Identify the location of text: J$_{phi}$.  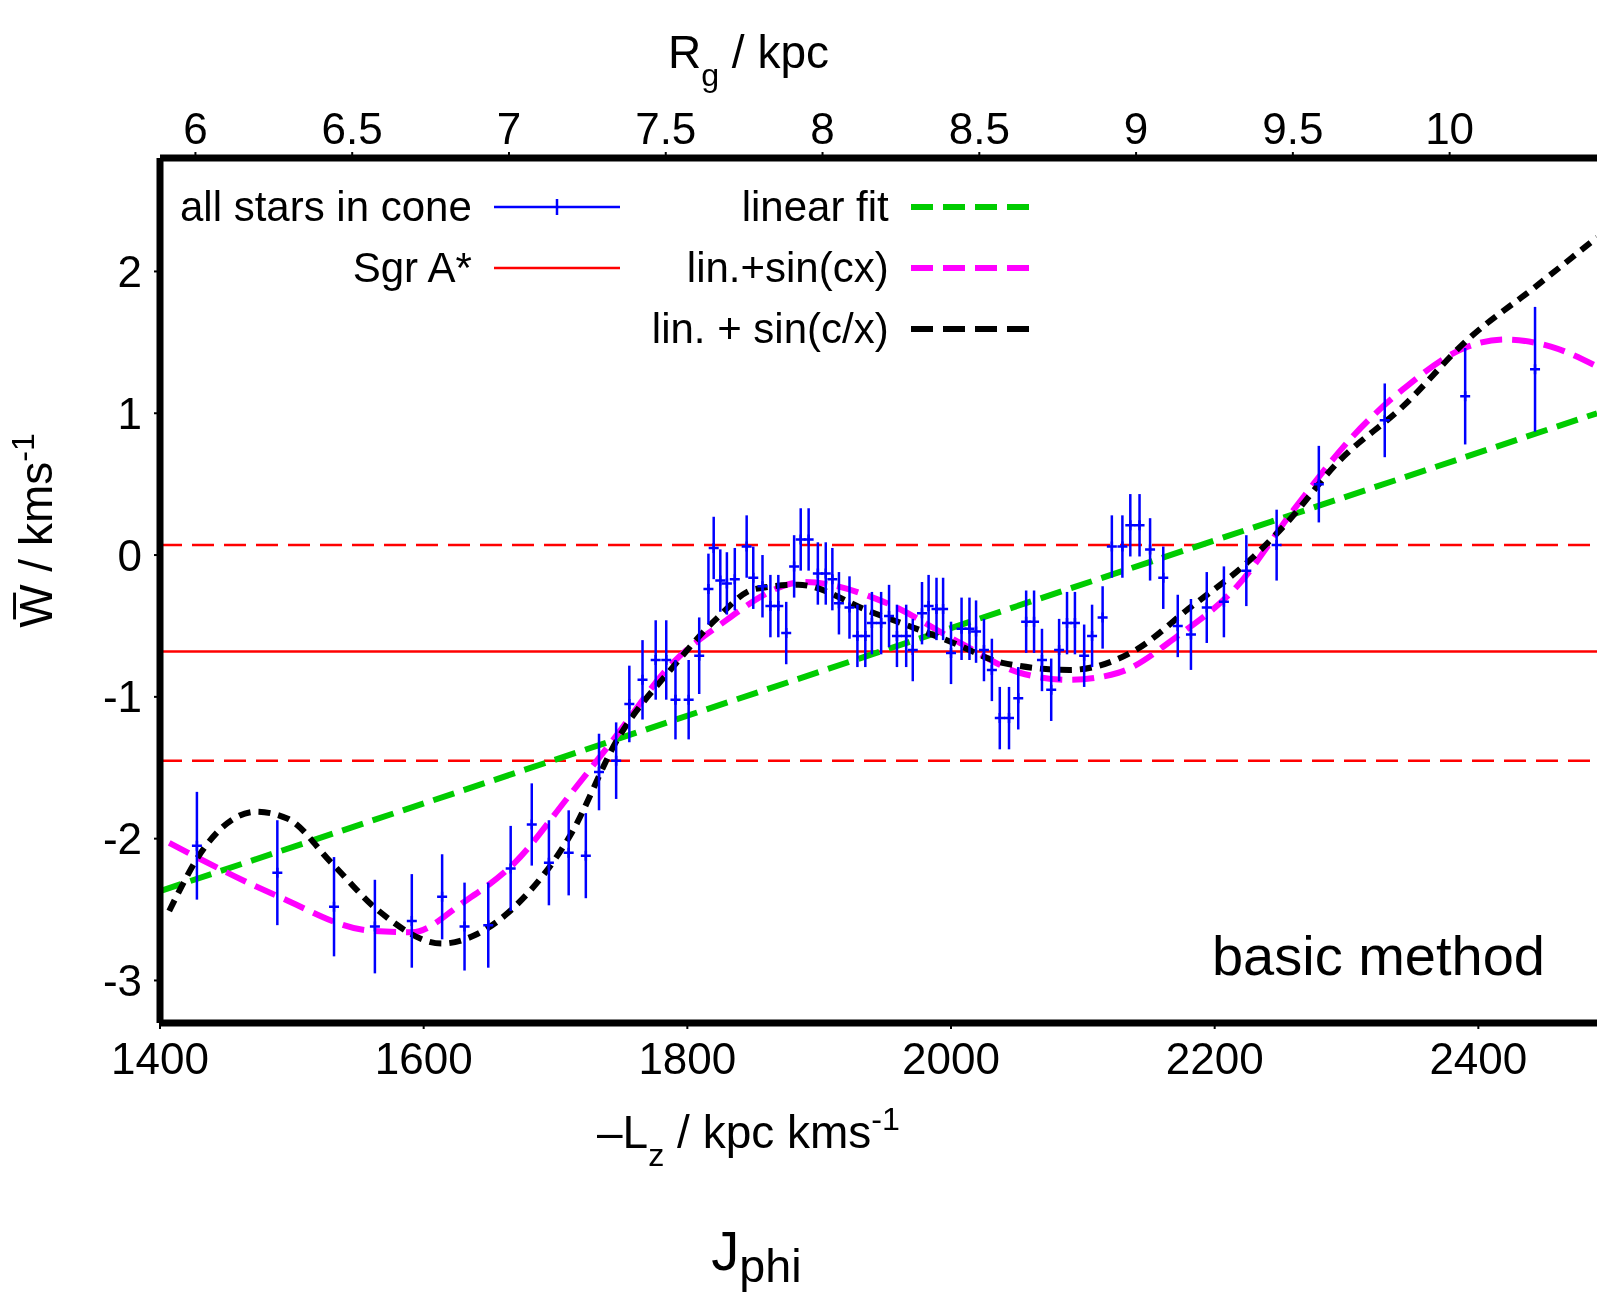
(756, 1256).